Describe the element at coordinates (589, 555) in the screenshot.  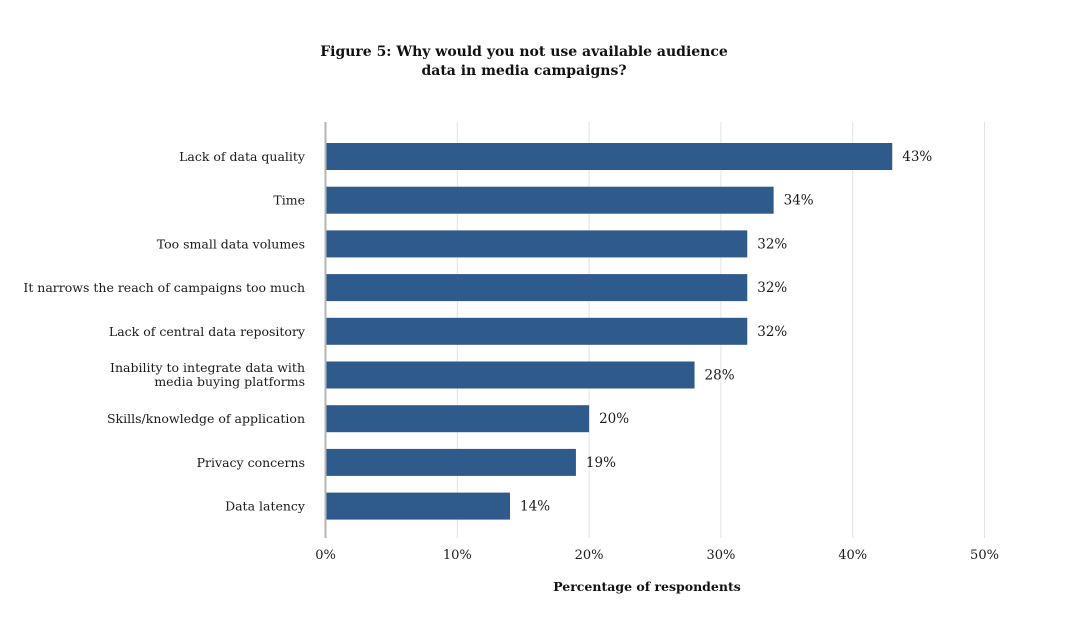
I see `x-tick-label-20: 20%` at that location.